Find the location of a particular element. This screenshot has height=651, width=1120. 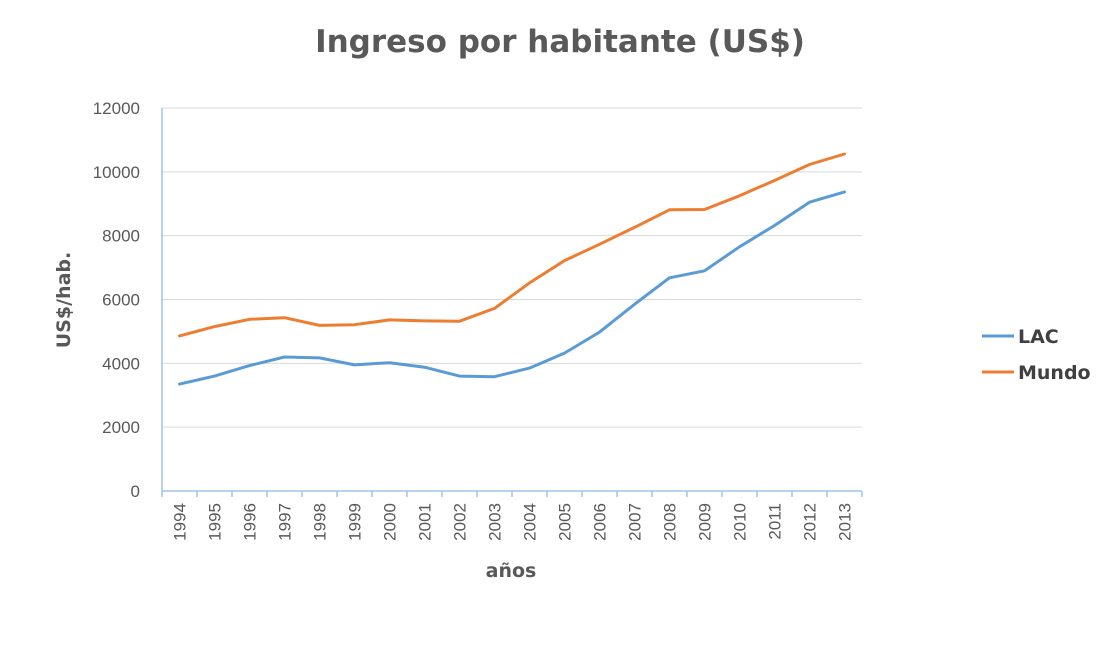

y-tick-label: 12000 is located at coordinates (116, 108).